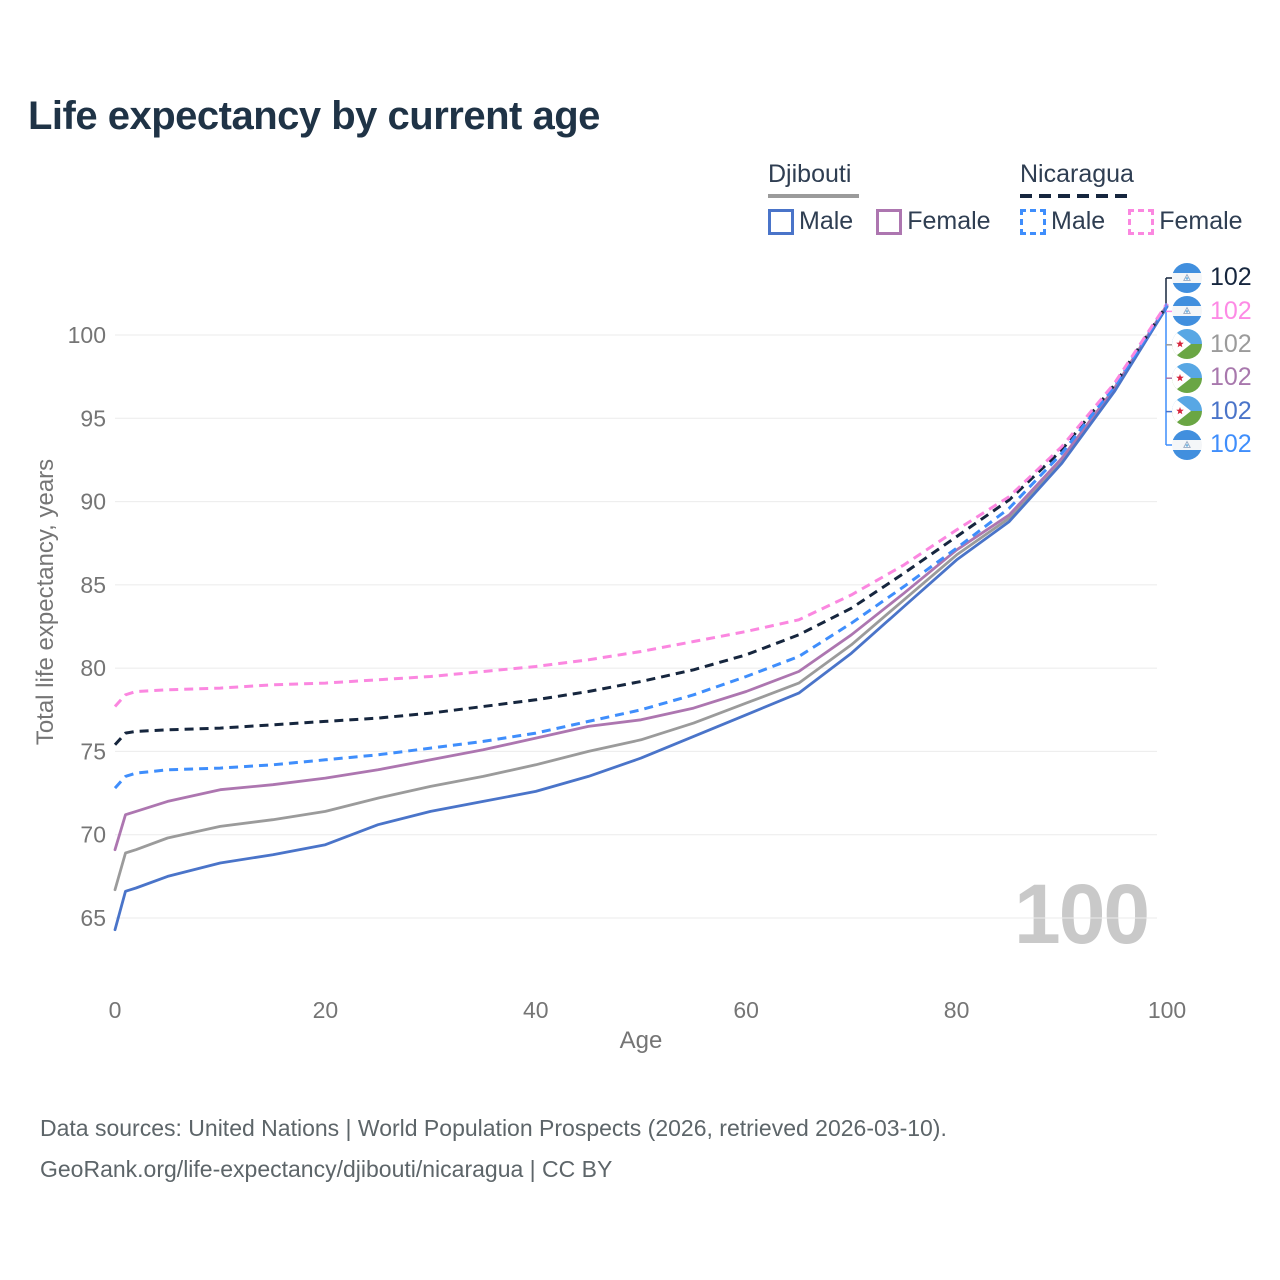  I want to click on legend-item-nicaragua-female: Female, so click(1185, 221).